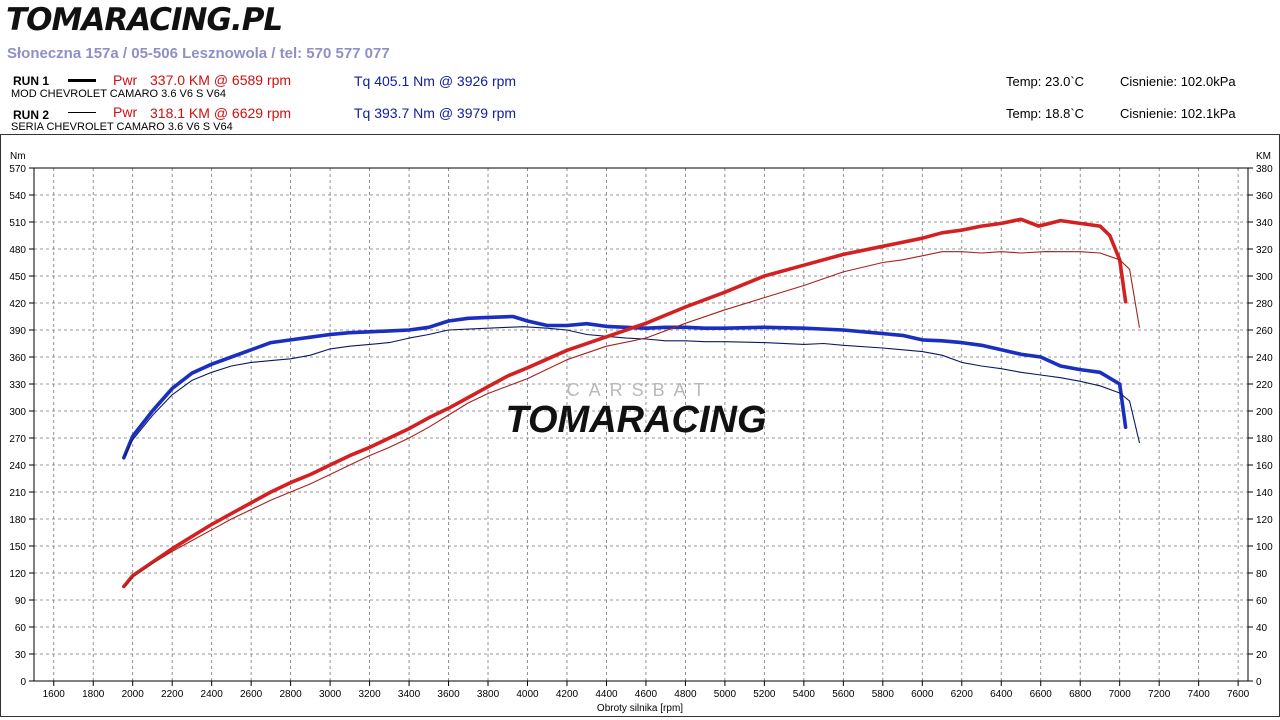 This screenshot has height=720, width=1280. I want to click on y-left-tick-label: 510, so click(17, 223).